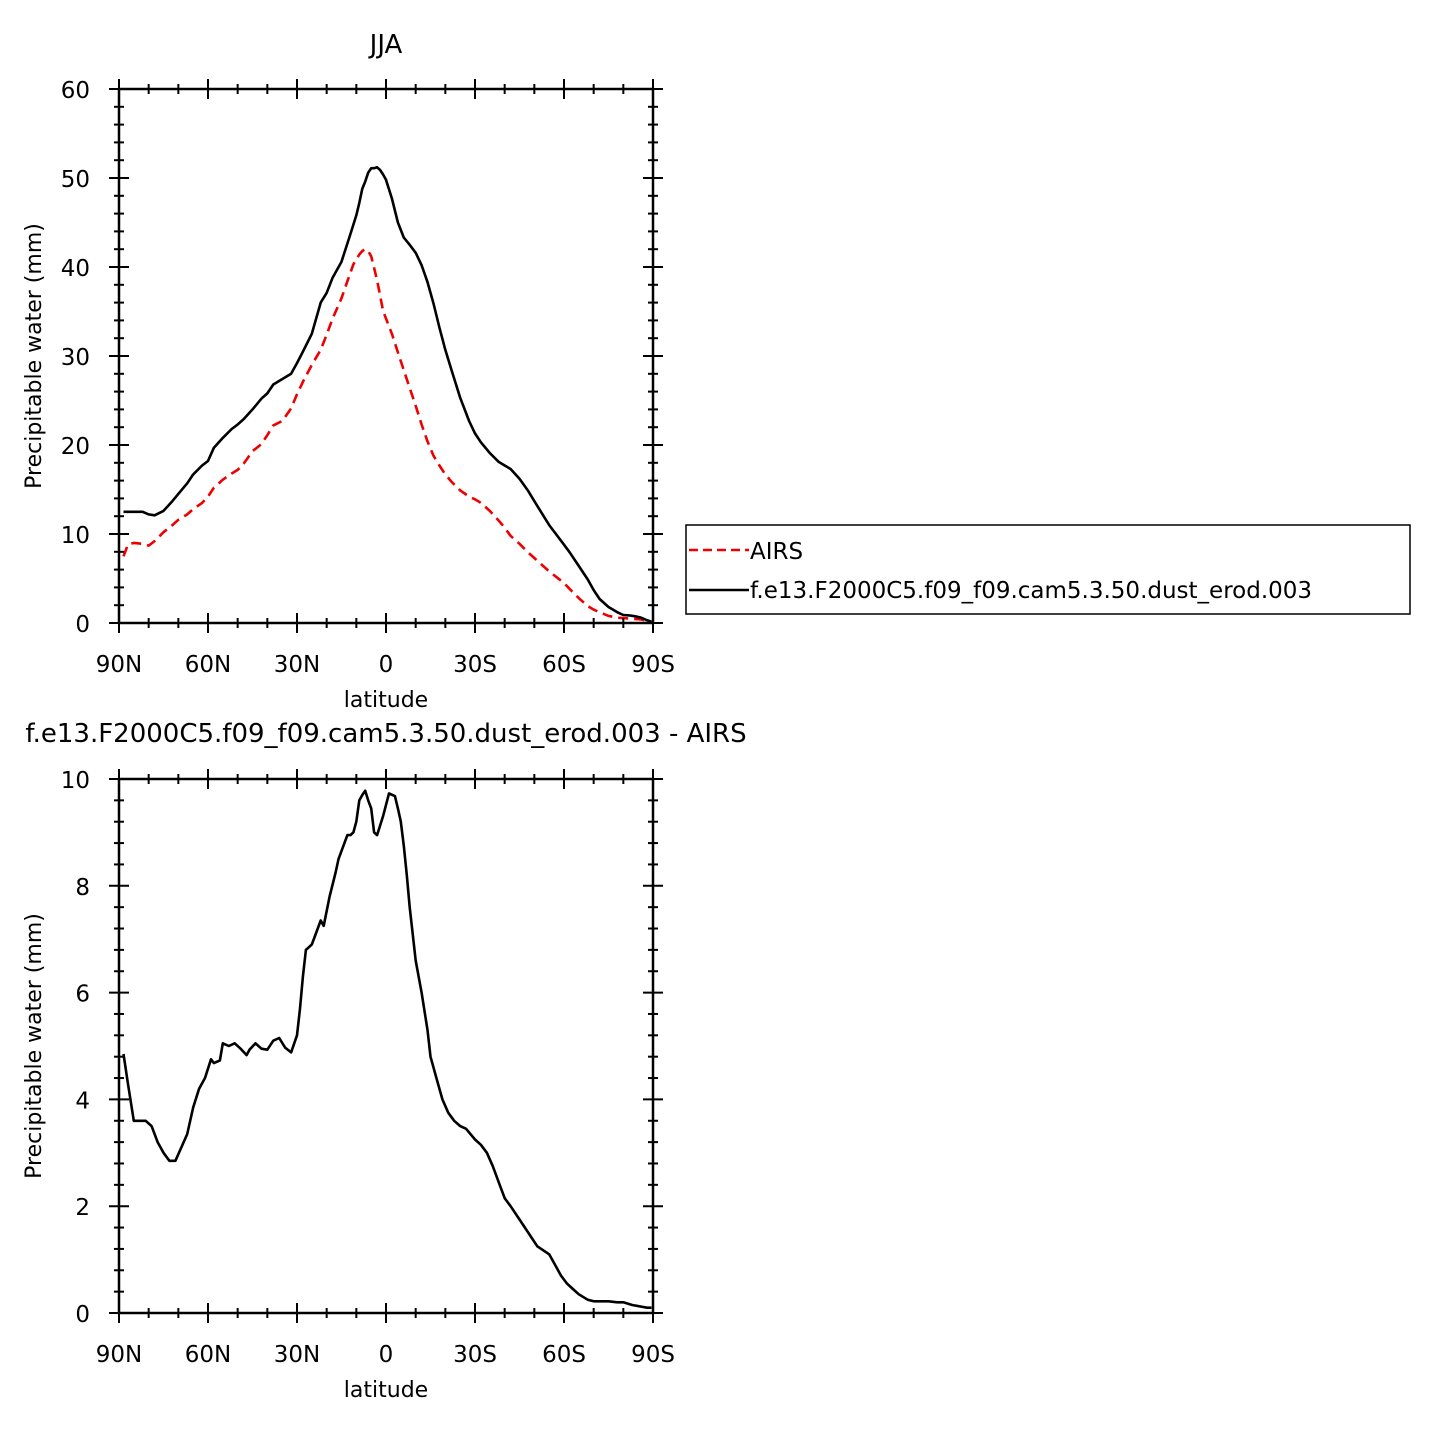  Describe the element at coordinates (776, 552) in the screenshot. I see `legend-airs-label: AIRS` at that location.